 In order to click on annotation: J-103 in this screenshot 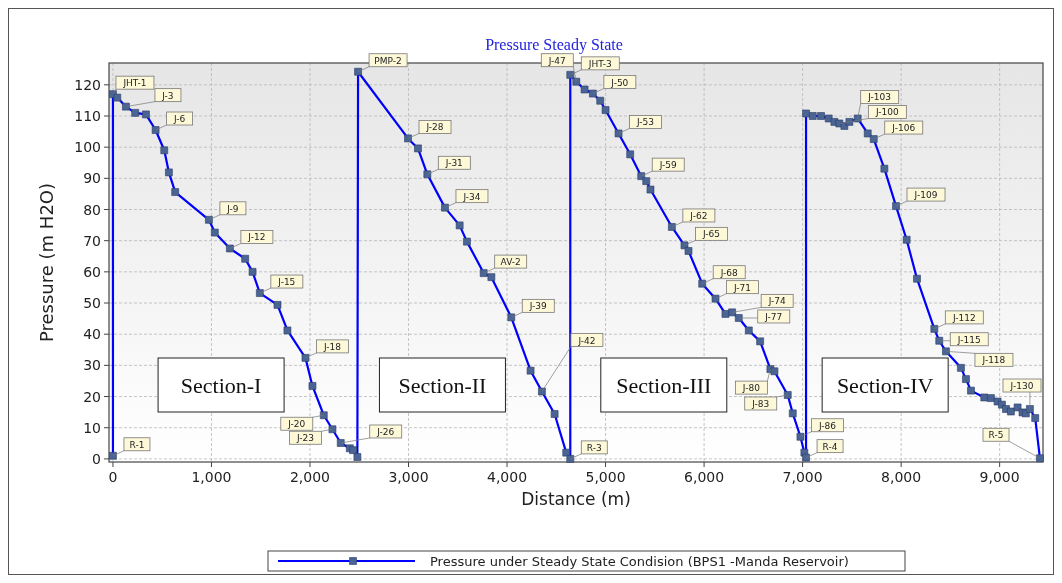, I will do `click(879, 97)`.